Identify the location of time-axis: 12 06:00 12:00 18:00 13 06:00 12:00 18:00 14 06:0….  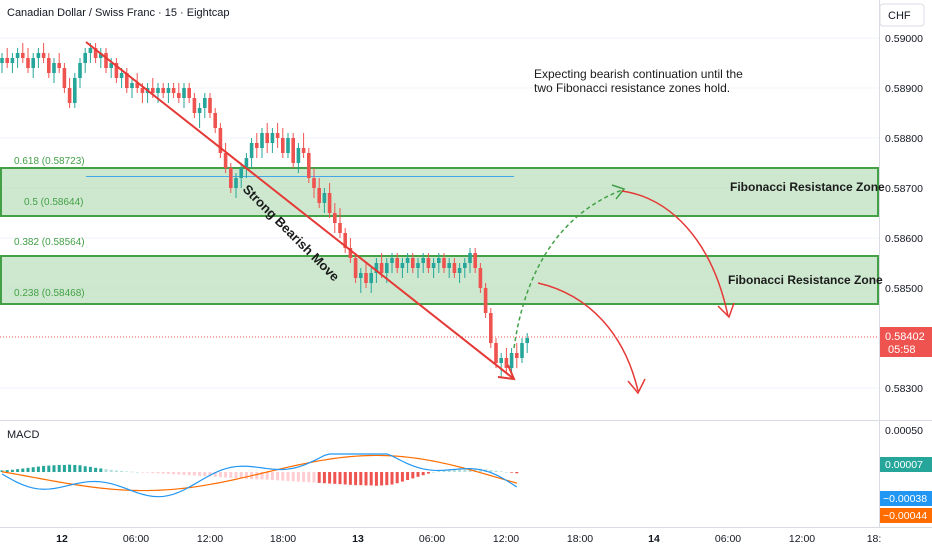
(468, 539).